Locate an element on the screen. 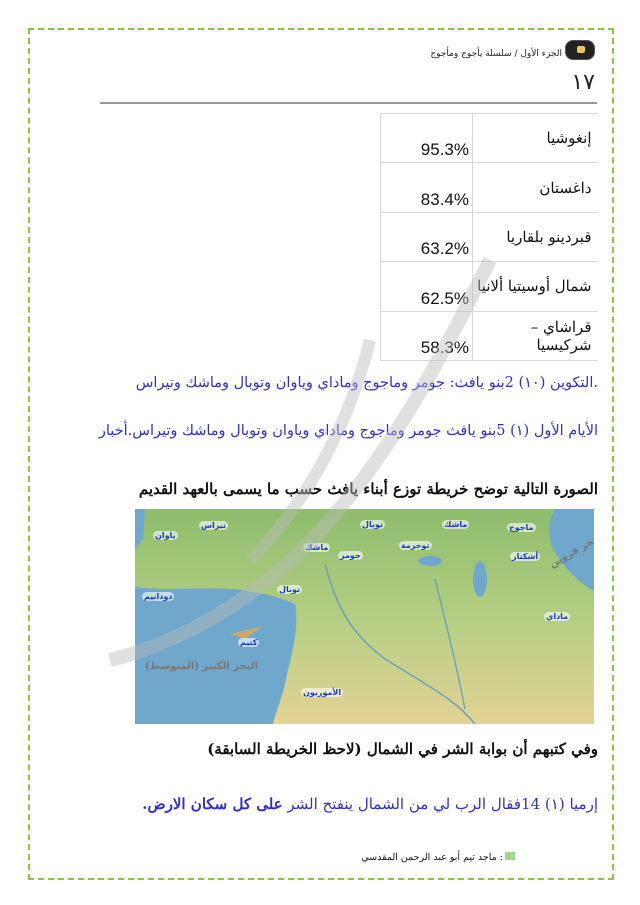 The width and height of the screenshot is (640, 905). pen-icon is located at coordinates (510, 856).